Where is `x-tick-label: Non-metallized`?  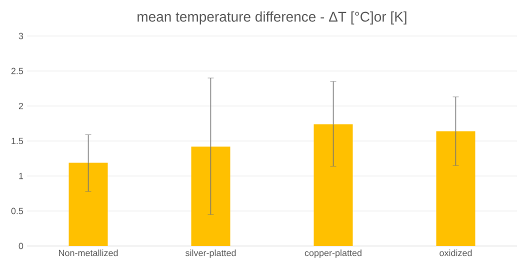
x-tick-label: Non-metallized is located at coordinates (88, 253).